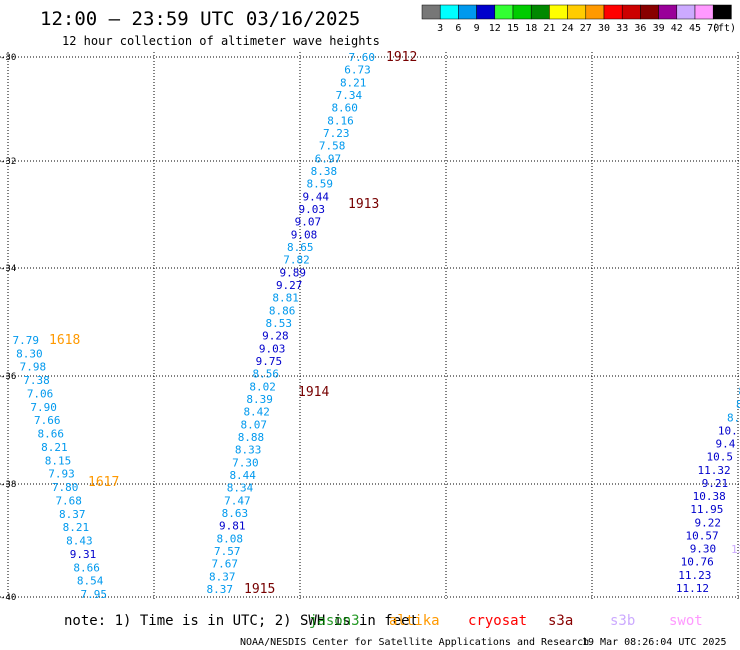 The height and width of the screenshot is (650, 740). What do you see at coordinates (254, 424) in the screenshot?
I see `wave-height-value: 8.07` at bounding box center [254, 424].